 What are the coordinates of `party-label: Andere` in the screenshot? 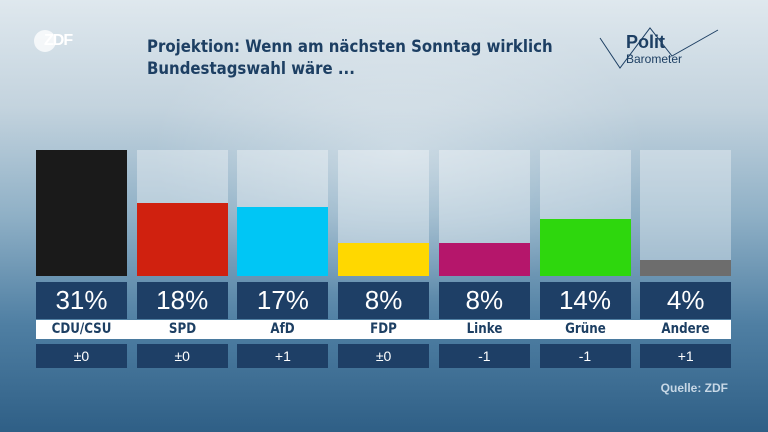 It's located at (685, 329).